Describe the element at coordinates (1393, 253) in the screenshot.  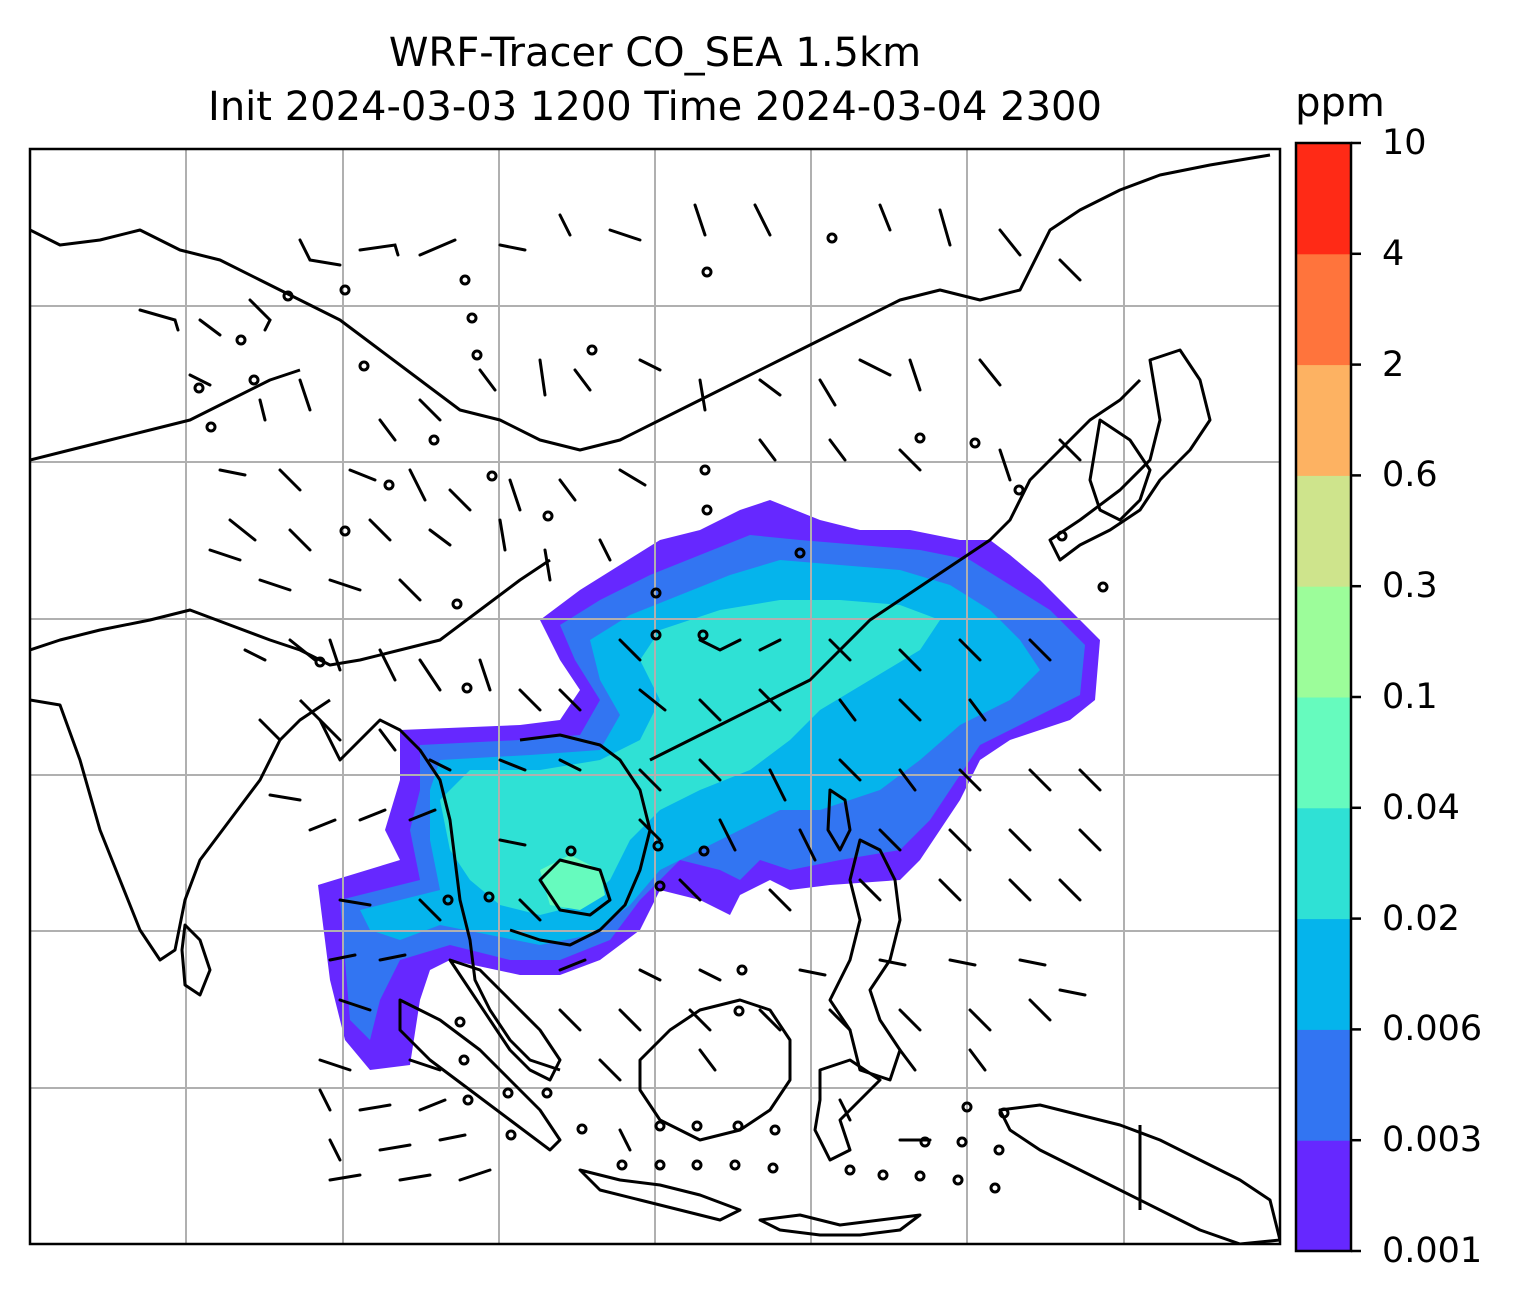
I see `colorbar-tick-label: 4` at that location.